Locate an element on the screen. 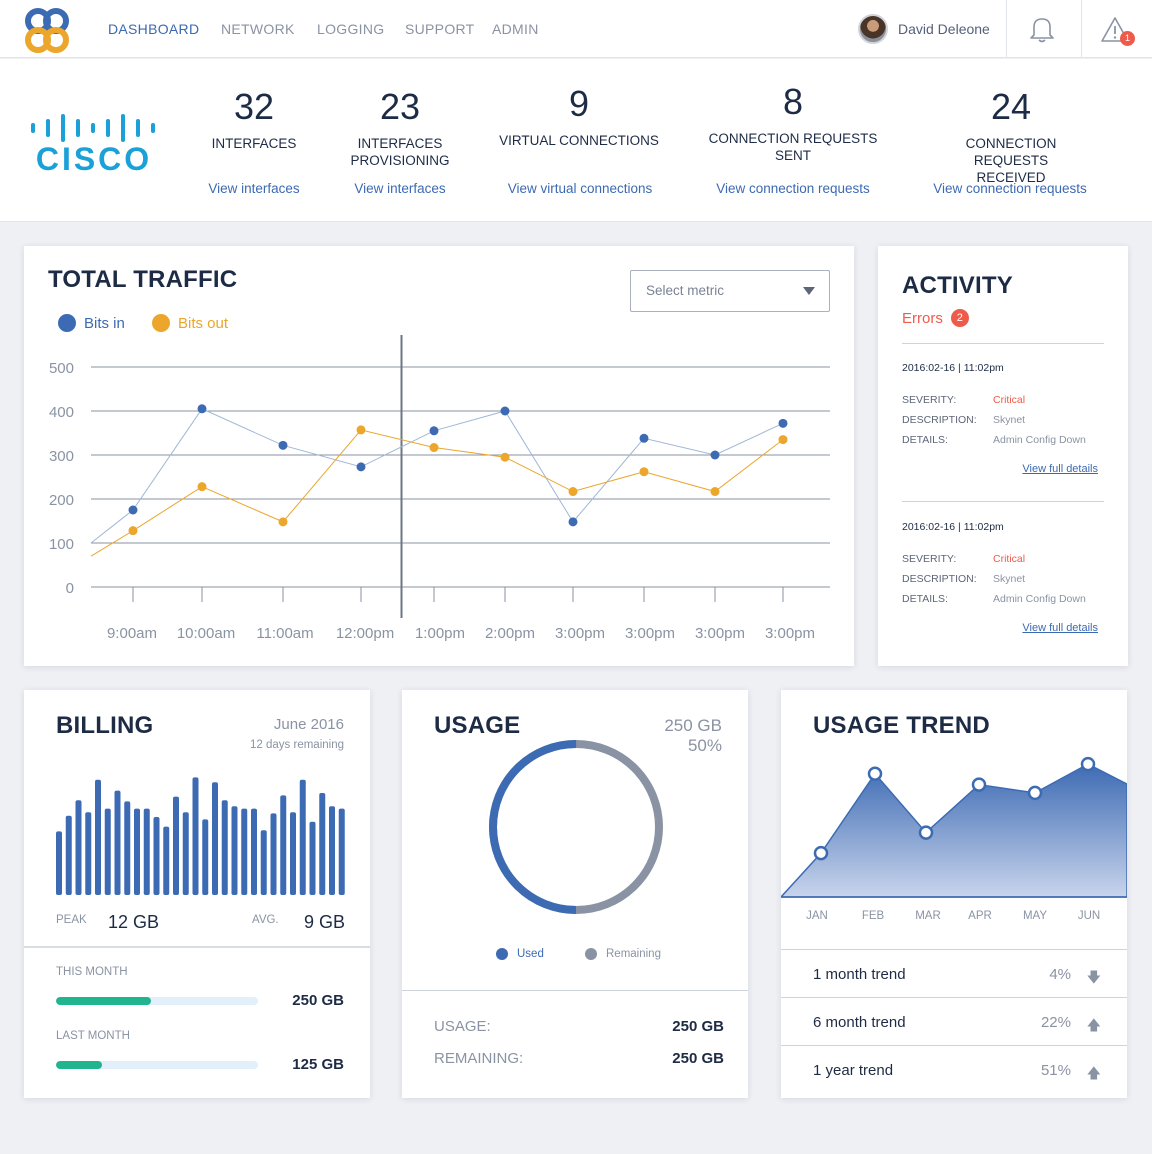  app-logo-icon is located at coordinates (47, 31).